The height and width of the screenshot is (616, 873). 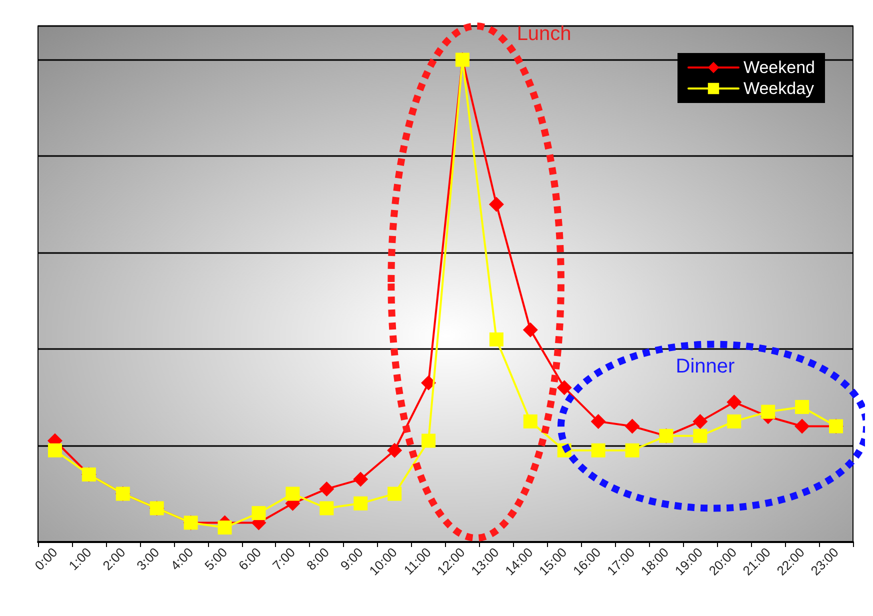 I want to click on annotation: Dinner, so click(x=706, y=366).